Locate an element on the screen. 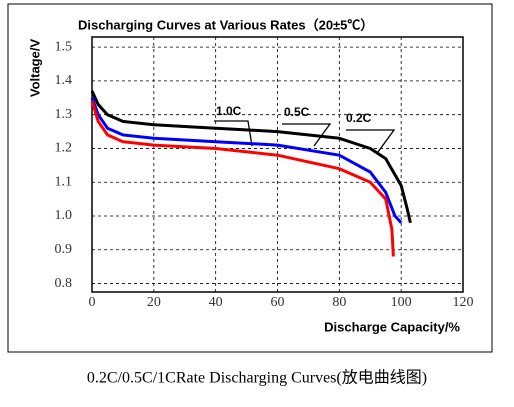 The height and width of the screenshot is (407, 514). x-tick-label: 100 is located at coordinates (401, 302).